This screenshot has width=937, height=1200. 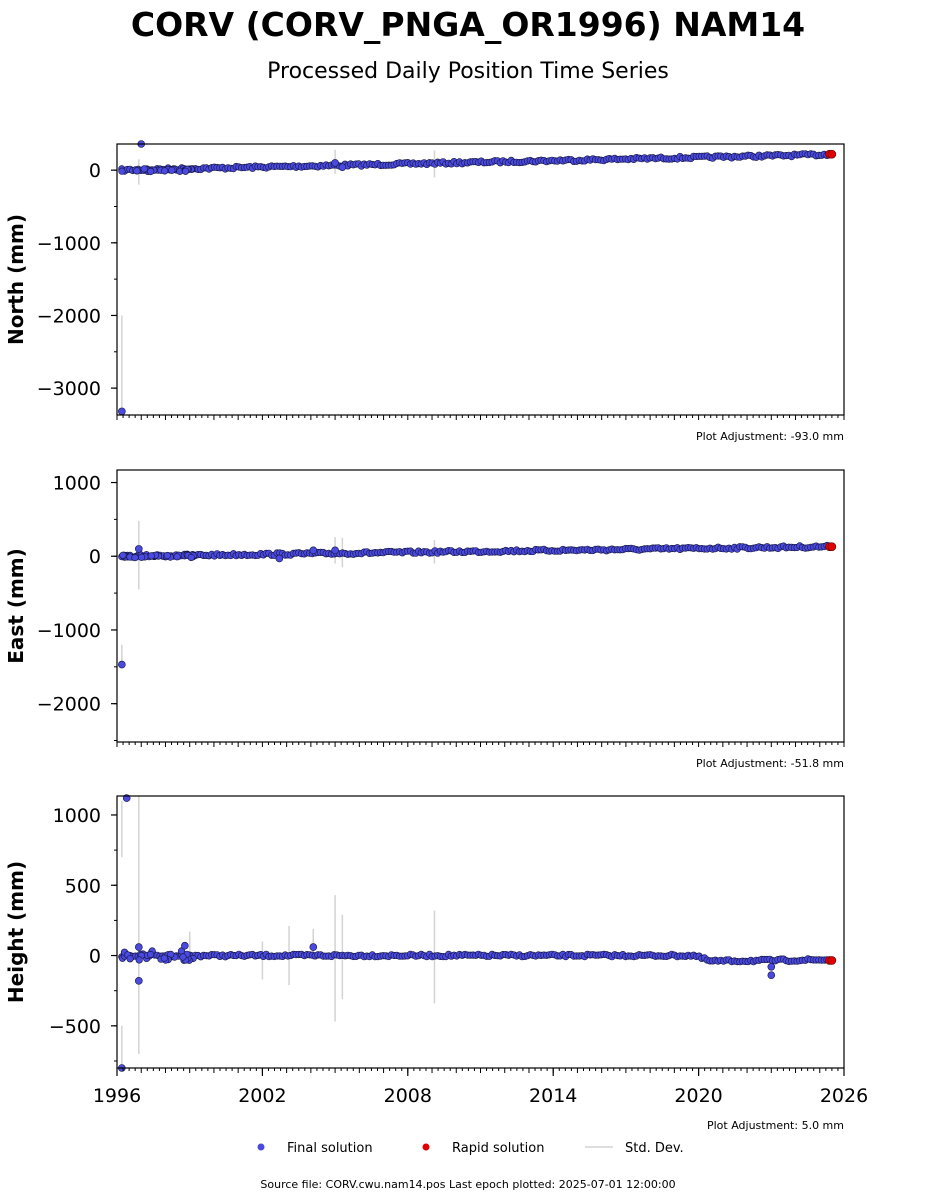 What do you see at coordinates (654, 1148) in the screenshot?
I see `legend-stddev-label: Std. Dev.` at bounding box center [654, 1148].